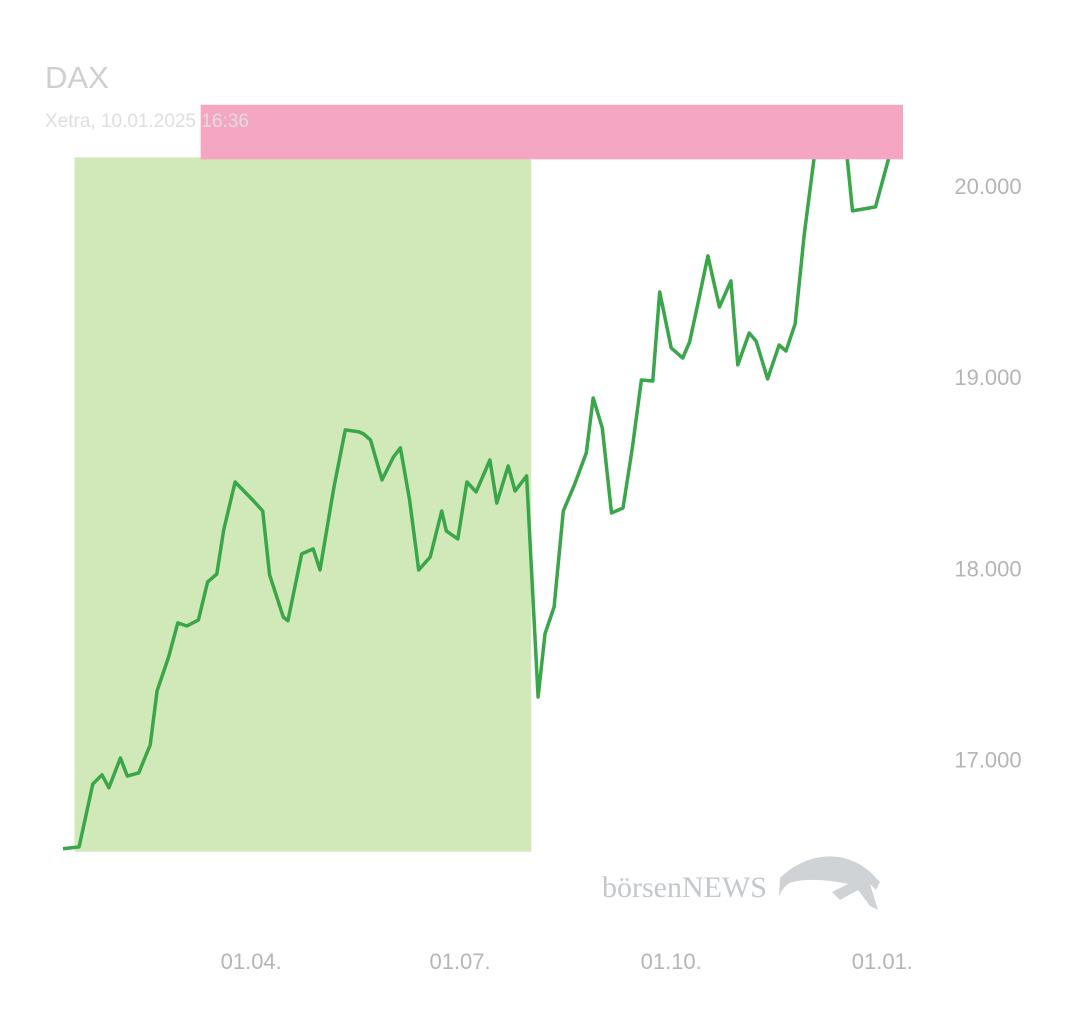  I want to click on y-tick-label: 17.000, so click(987, 760).